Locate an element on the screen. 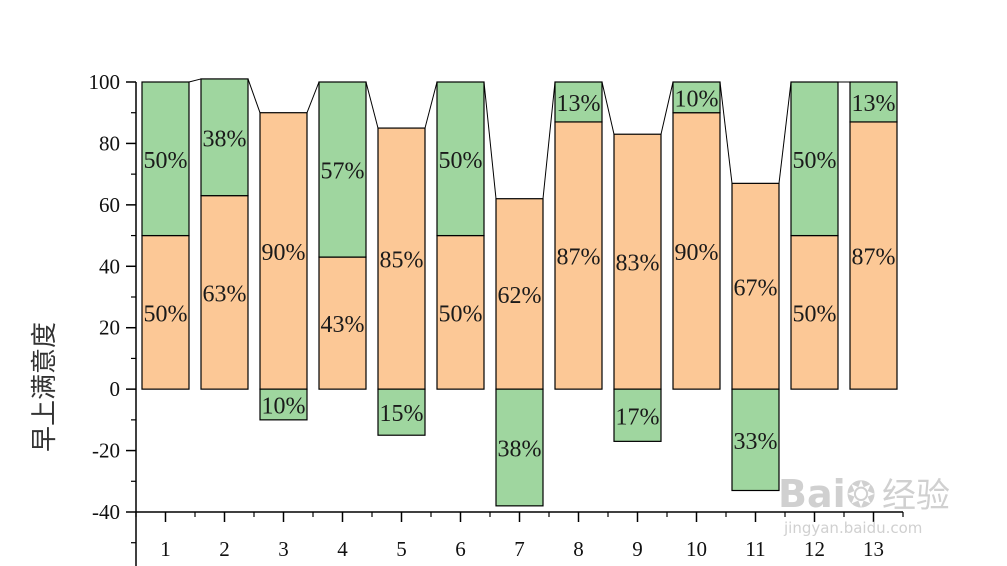 This screenshot has width=1007, height=566. x-tick-label-8: 8 is located at coordinates (578, 549).